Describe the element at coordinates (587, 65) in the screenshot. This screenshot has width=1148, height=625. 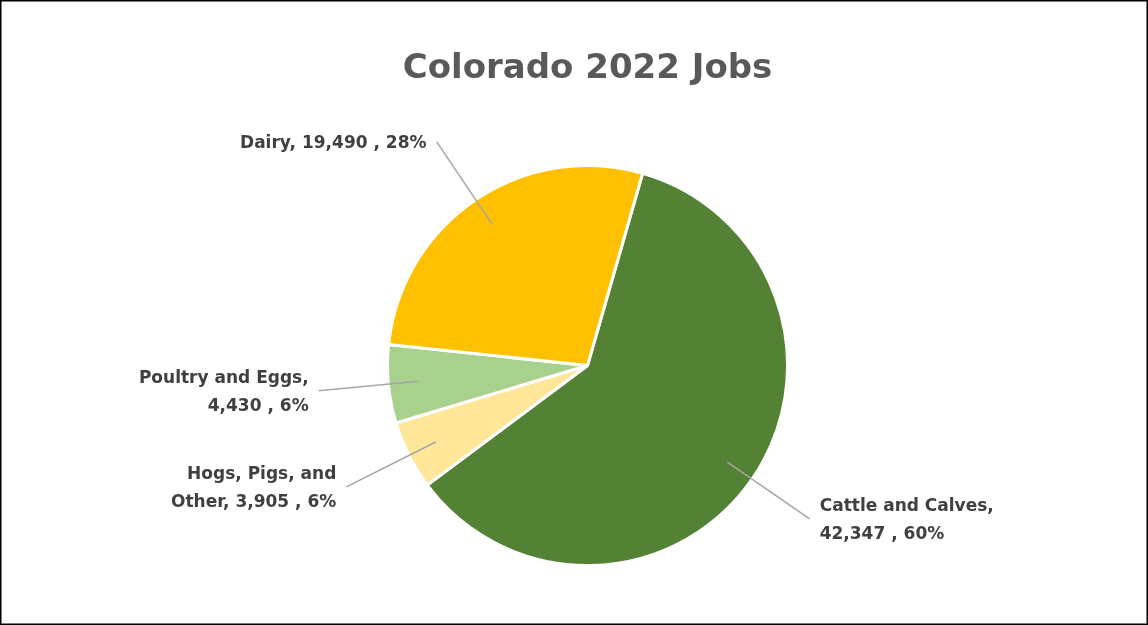
I see `chart-title: Colorado 2022 Jobs` at that location.